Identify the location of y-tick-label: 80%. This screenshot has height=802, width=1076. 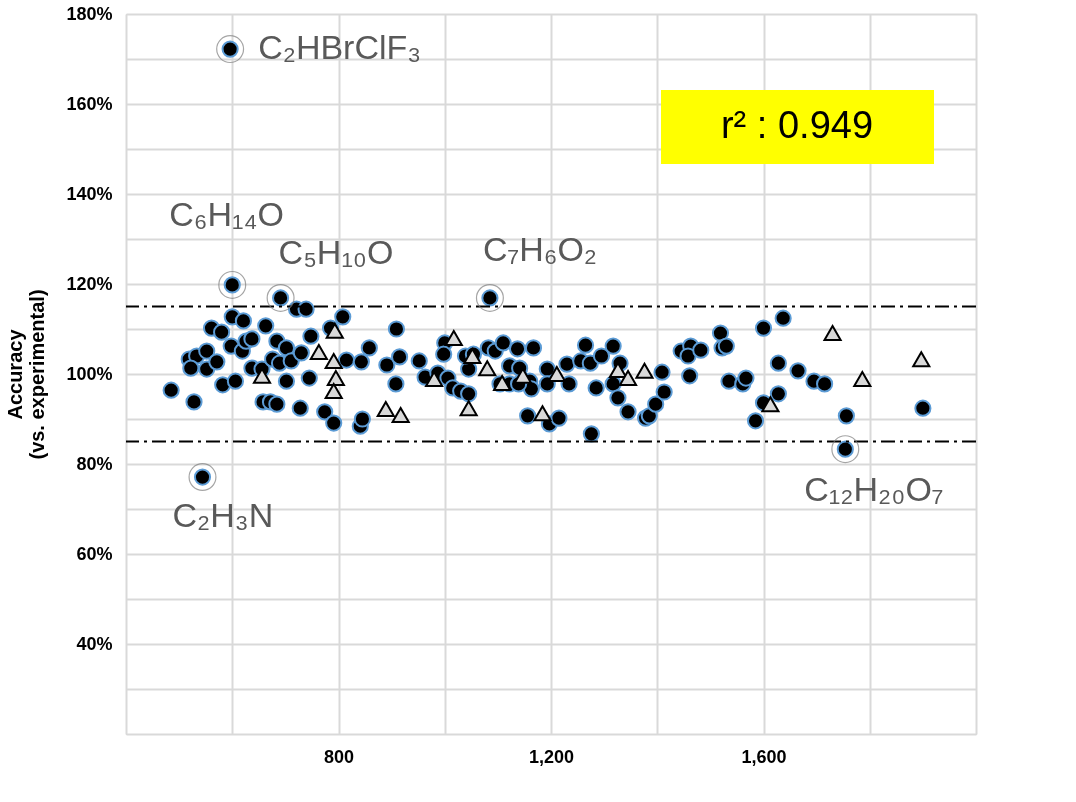
(94, 463).